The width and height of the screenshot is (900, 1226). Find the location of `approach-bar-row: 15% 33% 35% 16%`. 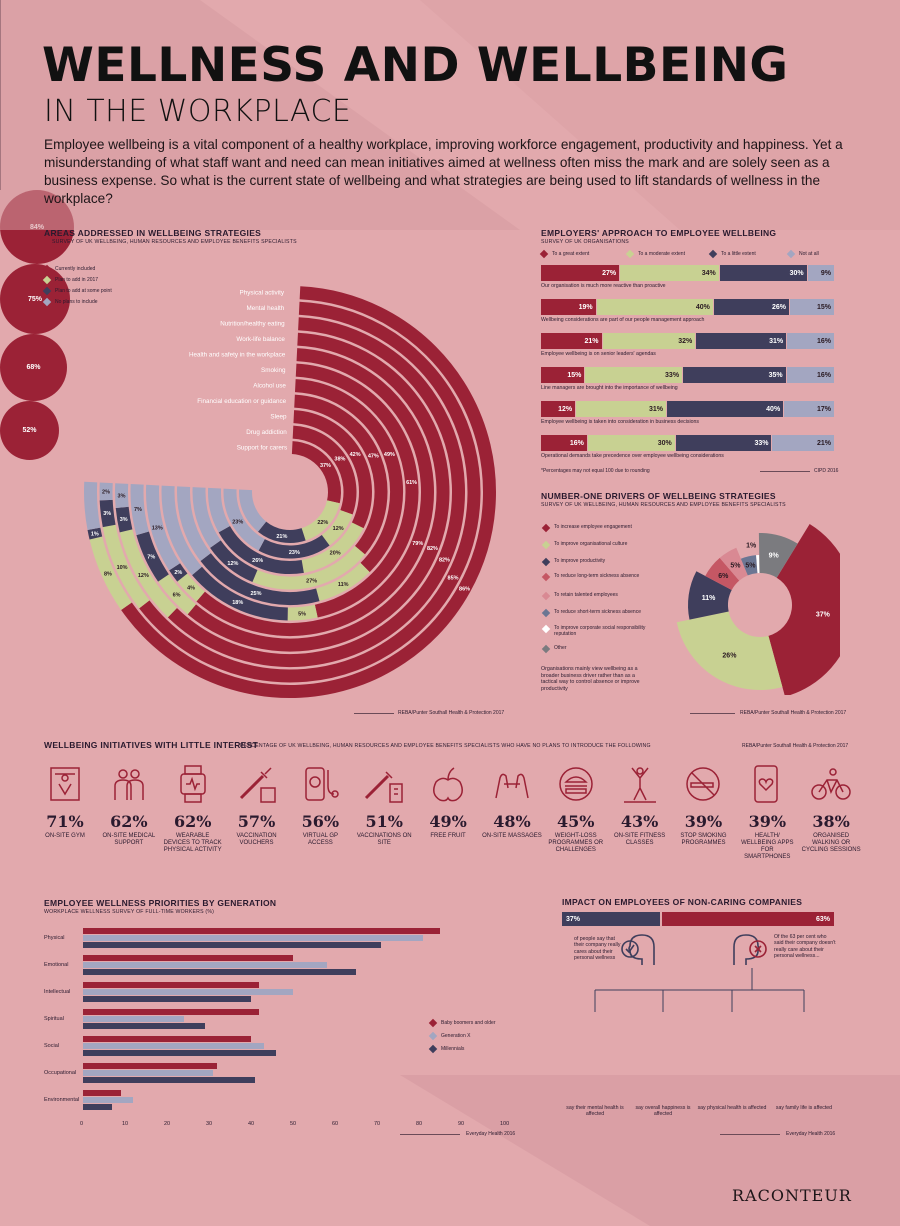

approach-bar-row: 15% 33% 35% 16% is located at coordinates (687, 375).